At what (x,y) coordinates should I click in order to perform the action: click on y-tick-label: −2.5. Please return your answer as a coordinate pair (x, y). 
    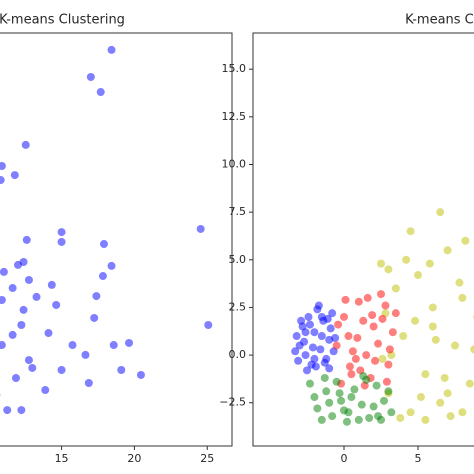
    Looking at the image, I should click on (232, 402).